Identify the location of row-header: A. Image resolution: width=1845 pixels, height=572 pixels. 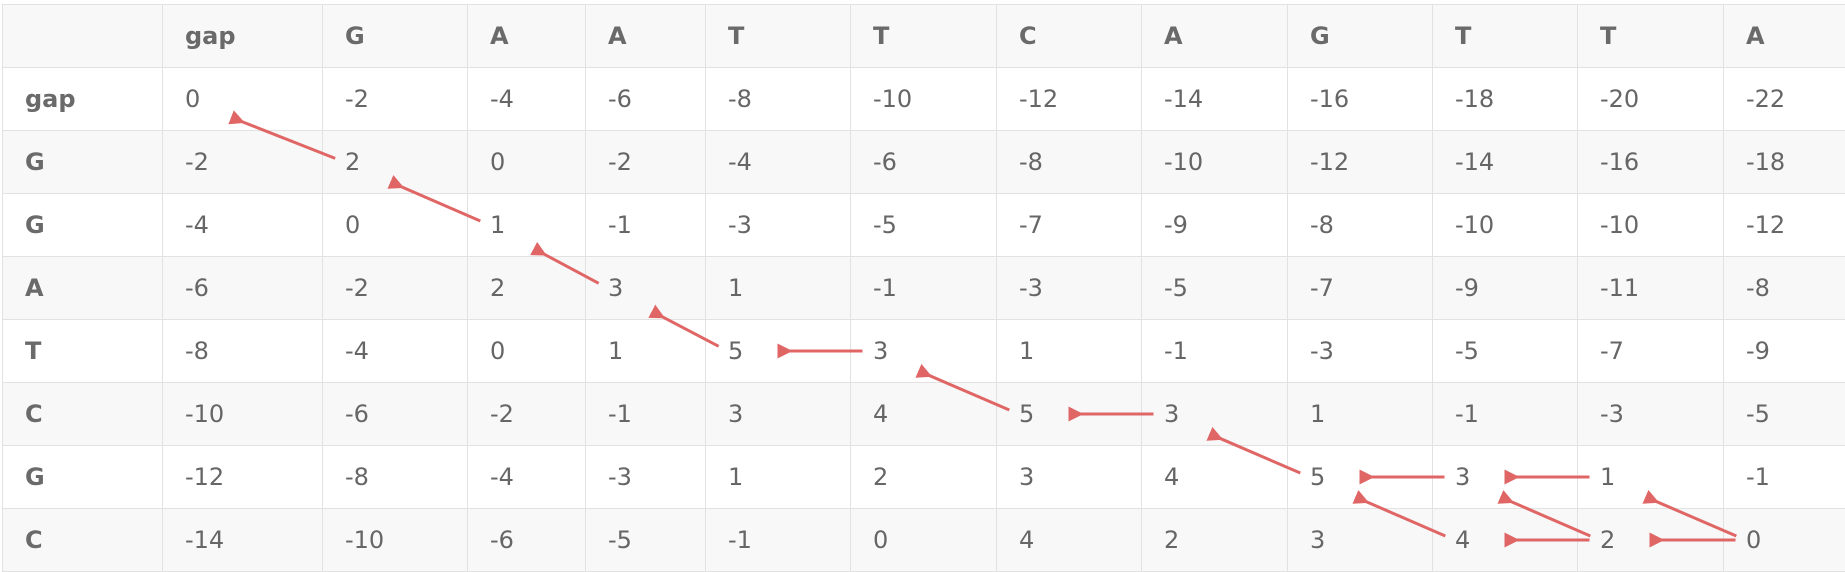
(82, 288).